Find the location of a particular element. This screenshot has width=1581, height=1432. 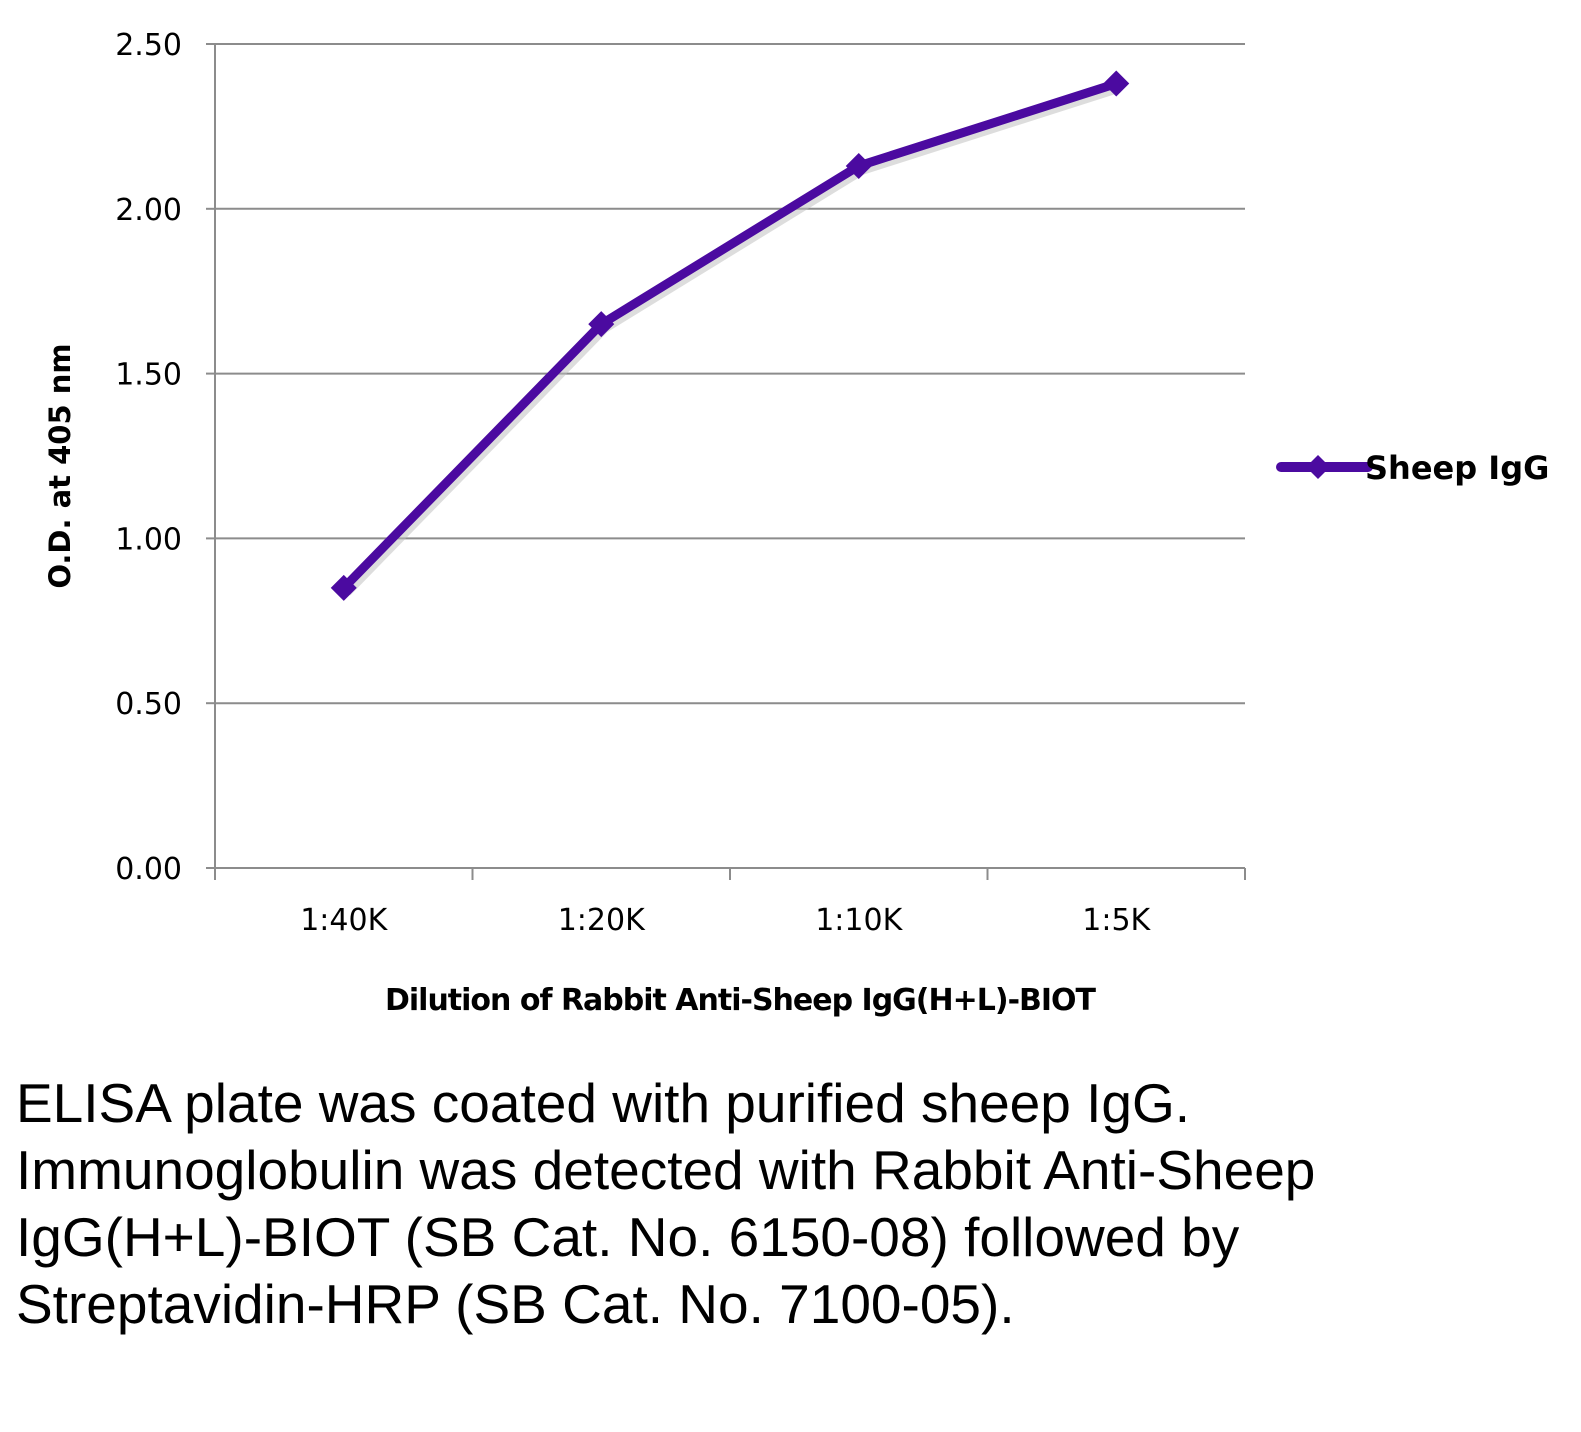

x-tick-label: 1:20K is located at coordinates (602, 920).